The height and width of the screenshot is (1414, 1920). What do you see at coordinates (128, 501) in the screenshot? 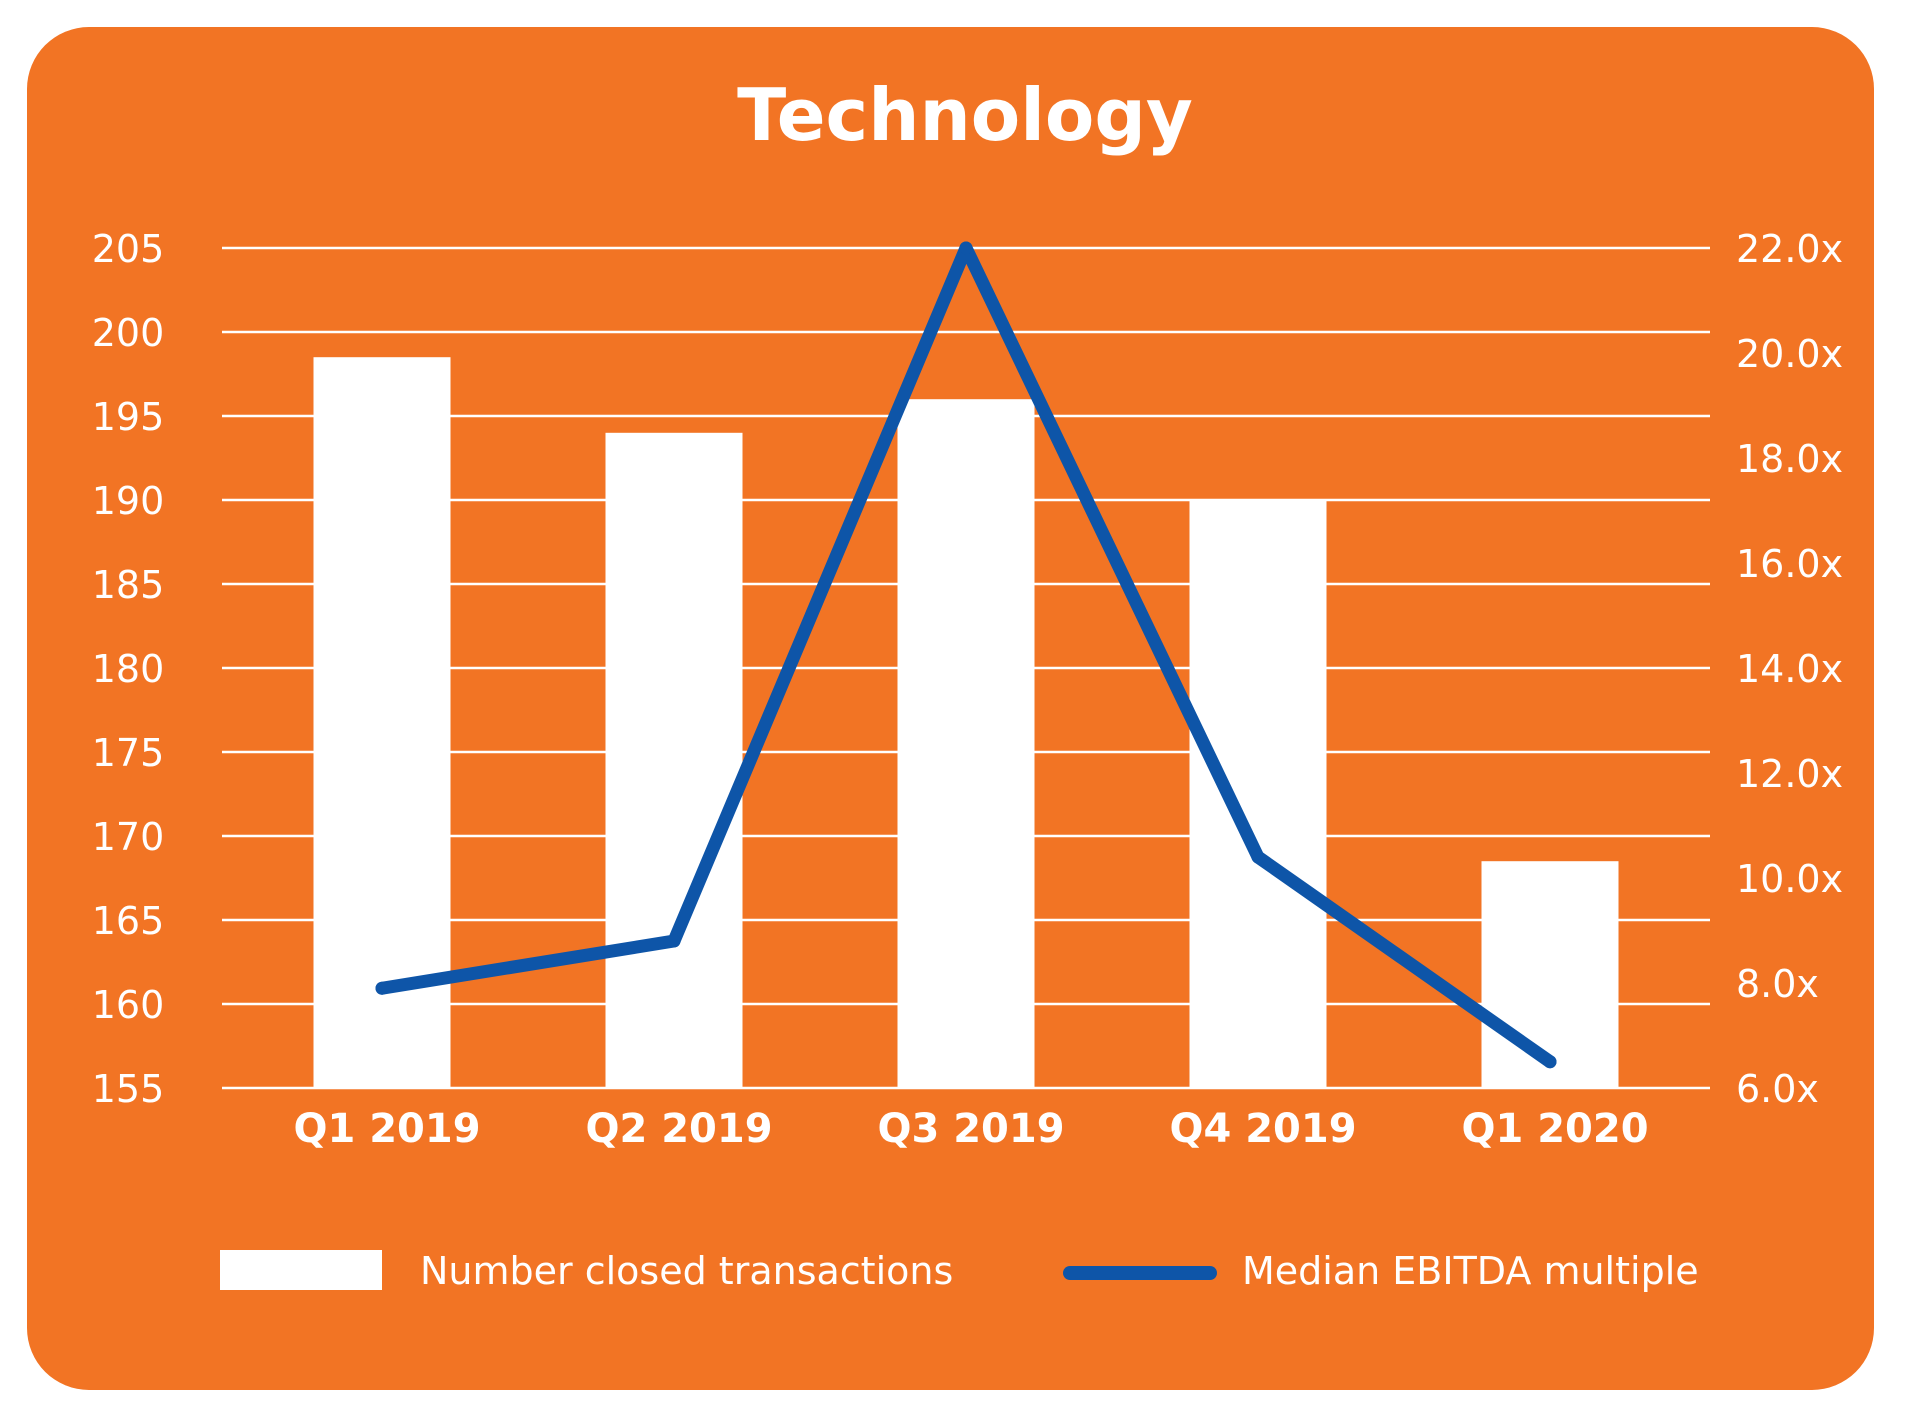
I see `left-tick-label-7: 190` at bounding box center [128, 501].